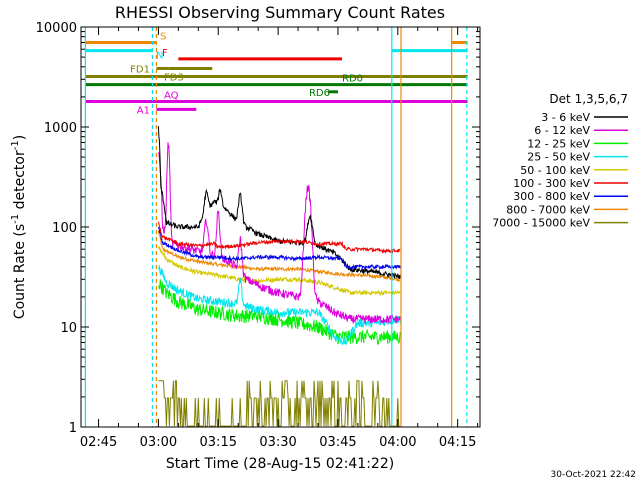 The image size is (640, 480). I want to click on y-tick-label: 10, so click(68, 328).